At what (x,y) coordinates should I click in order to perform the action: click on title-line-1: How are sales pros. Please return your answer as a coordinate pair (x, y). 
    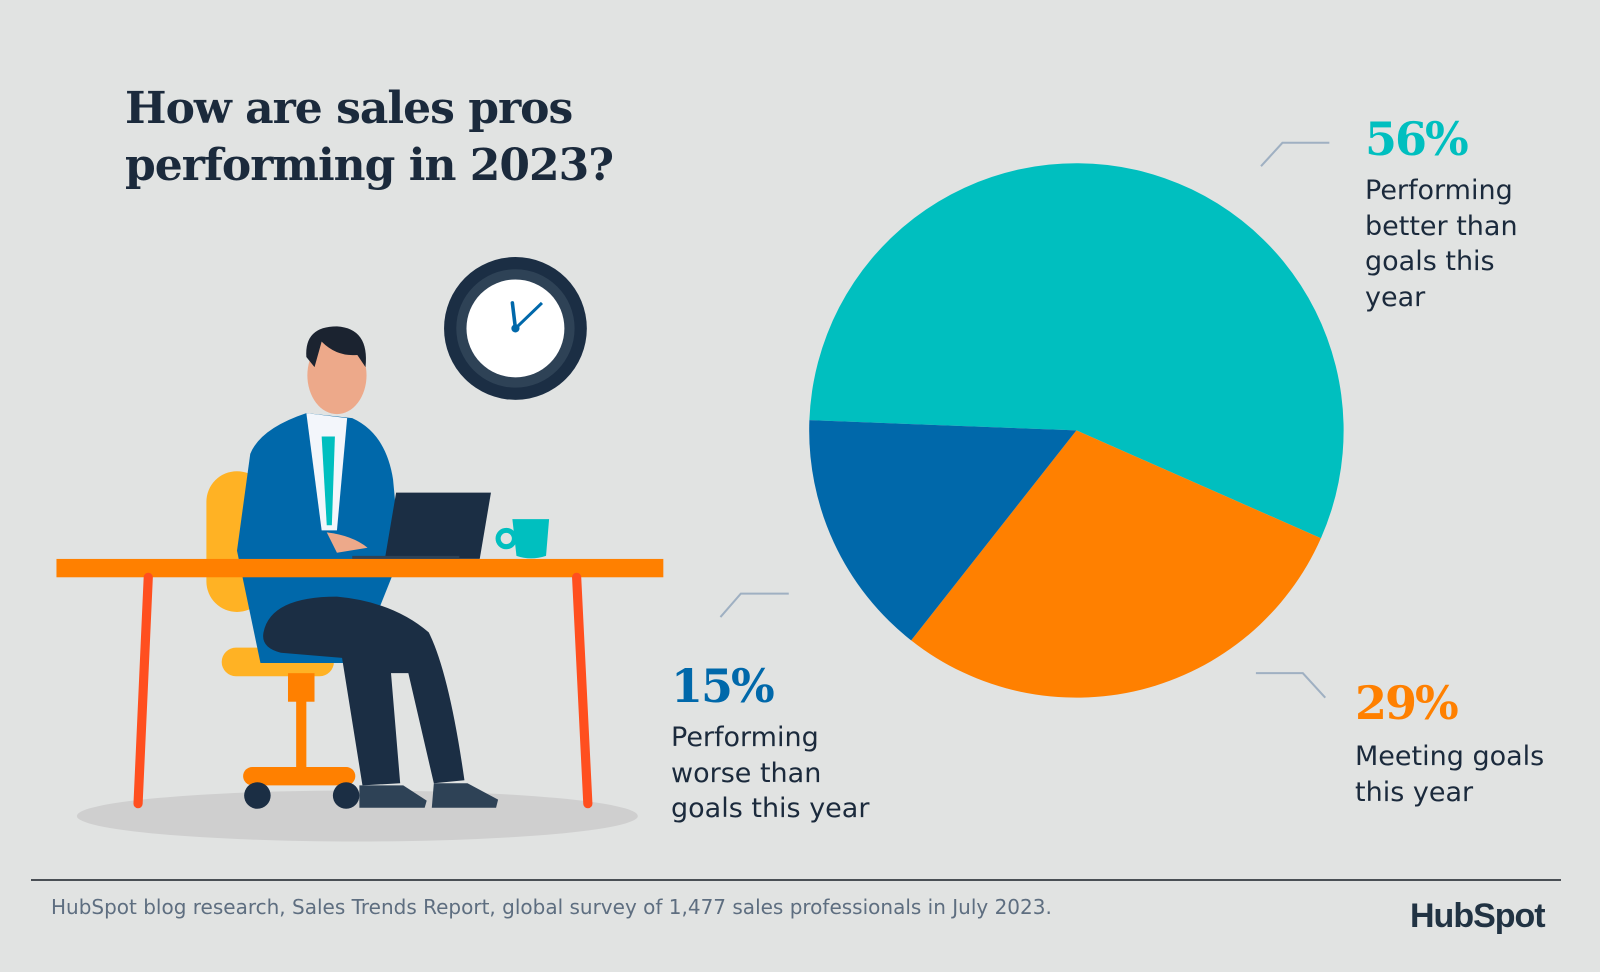
    Looking at the image, I should click on (349, 108).